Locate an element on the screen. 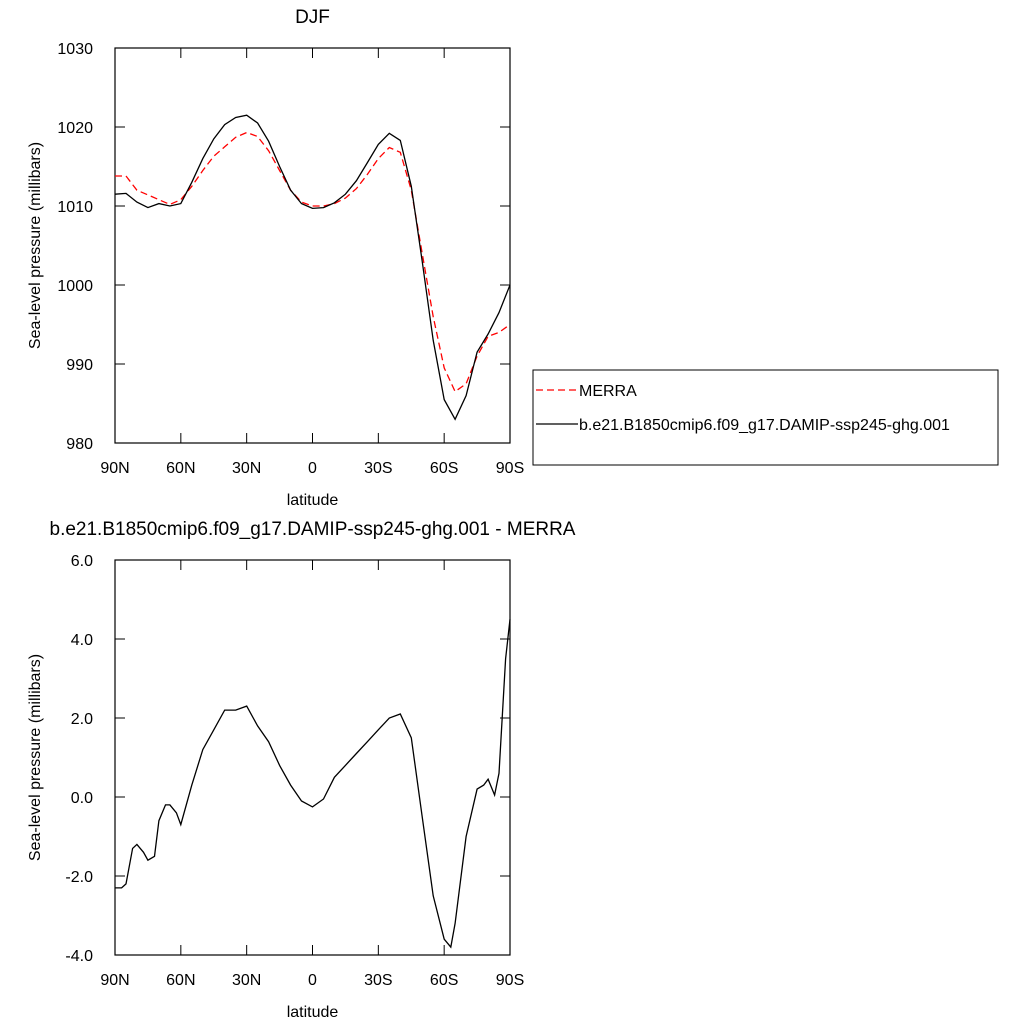  y-tick-label: 1000 is located at coordinates (75, 286).